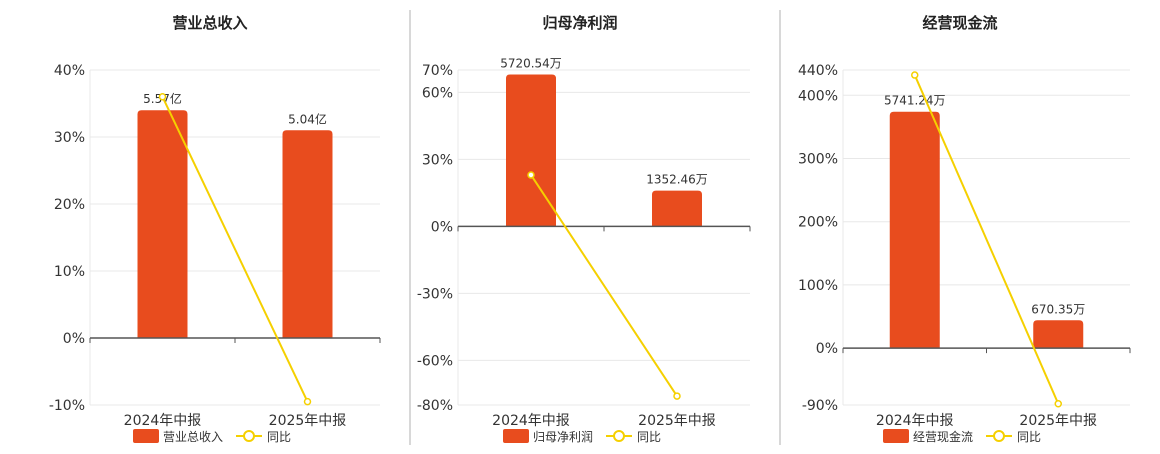  I want to click on y-tick-label: -80%, so click(435, 406).